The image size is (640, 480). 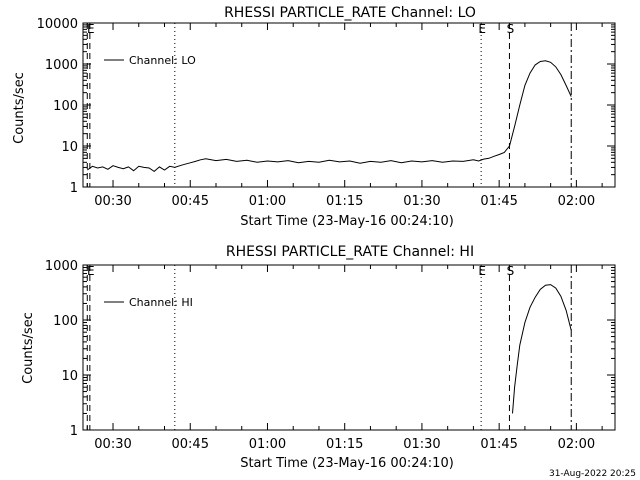 What do you see at coordinates (347, 221) in the screenshot?
I see `x-axis-label-lo: Start Time (23-May-16 00:24:10)` at bounding box center [347, 221].